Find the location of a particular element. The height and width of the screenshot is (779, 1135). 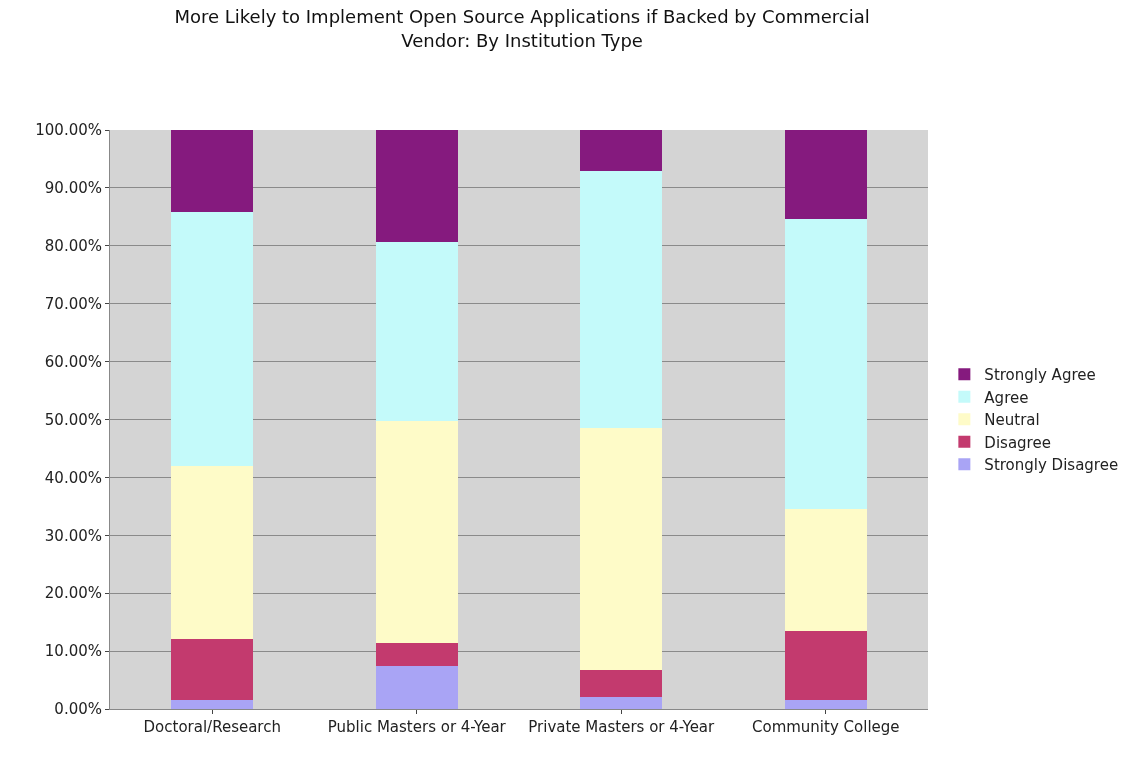

y-tick-label: 100.00% is located at coordinates (68, 130).